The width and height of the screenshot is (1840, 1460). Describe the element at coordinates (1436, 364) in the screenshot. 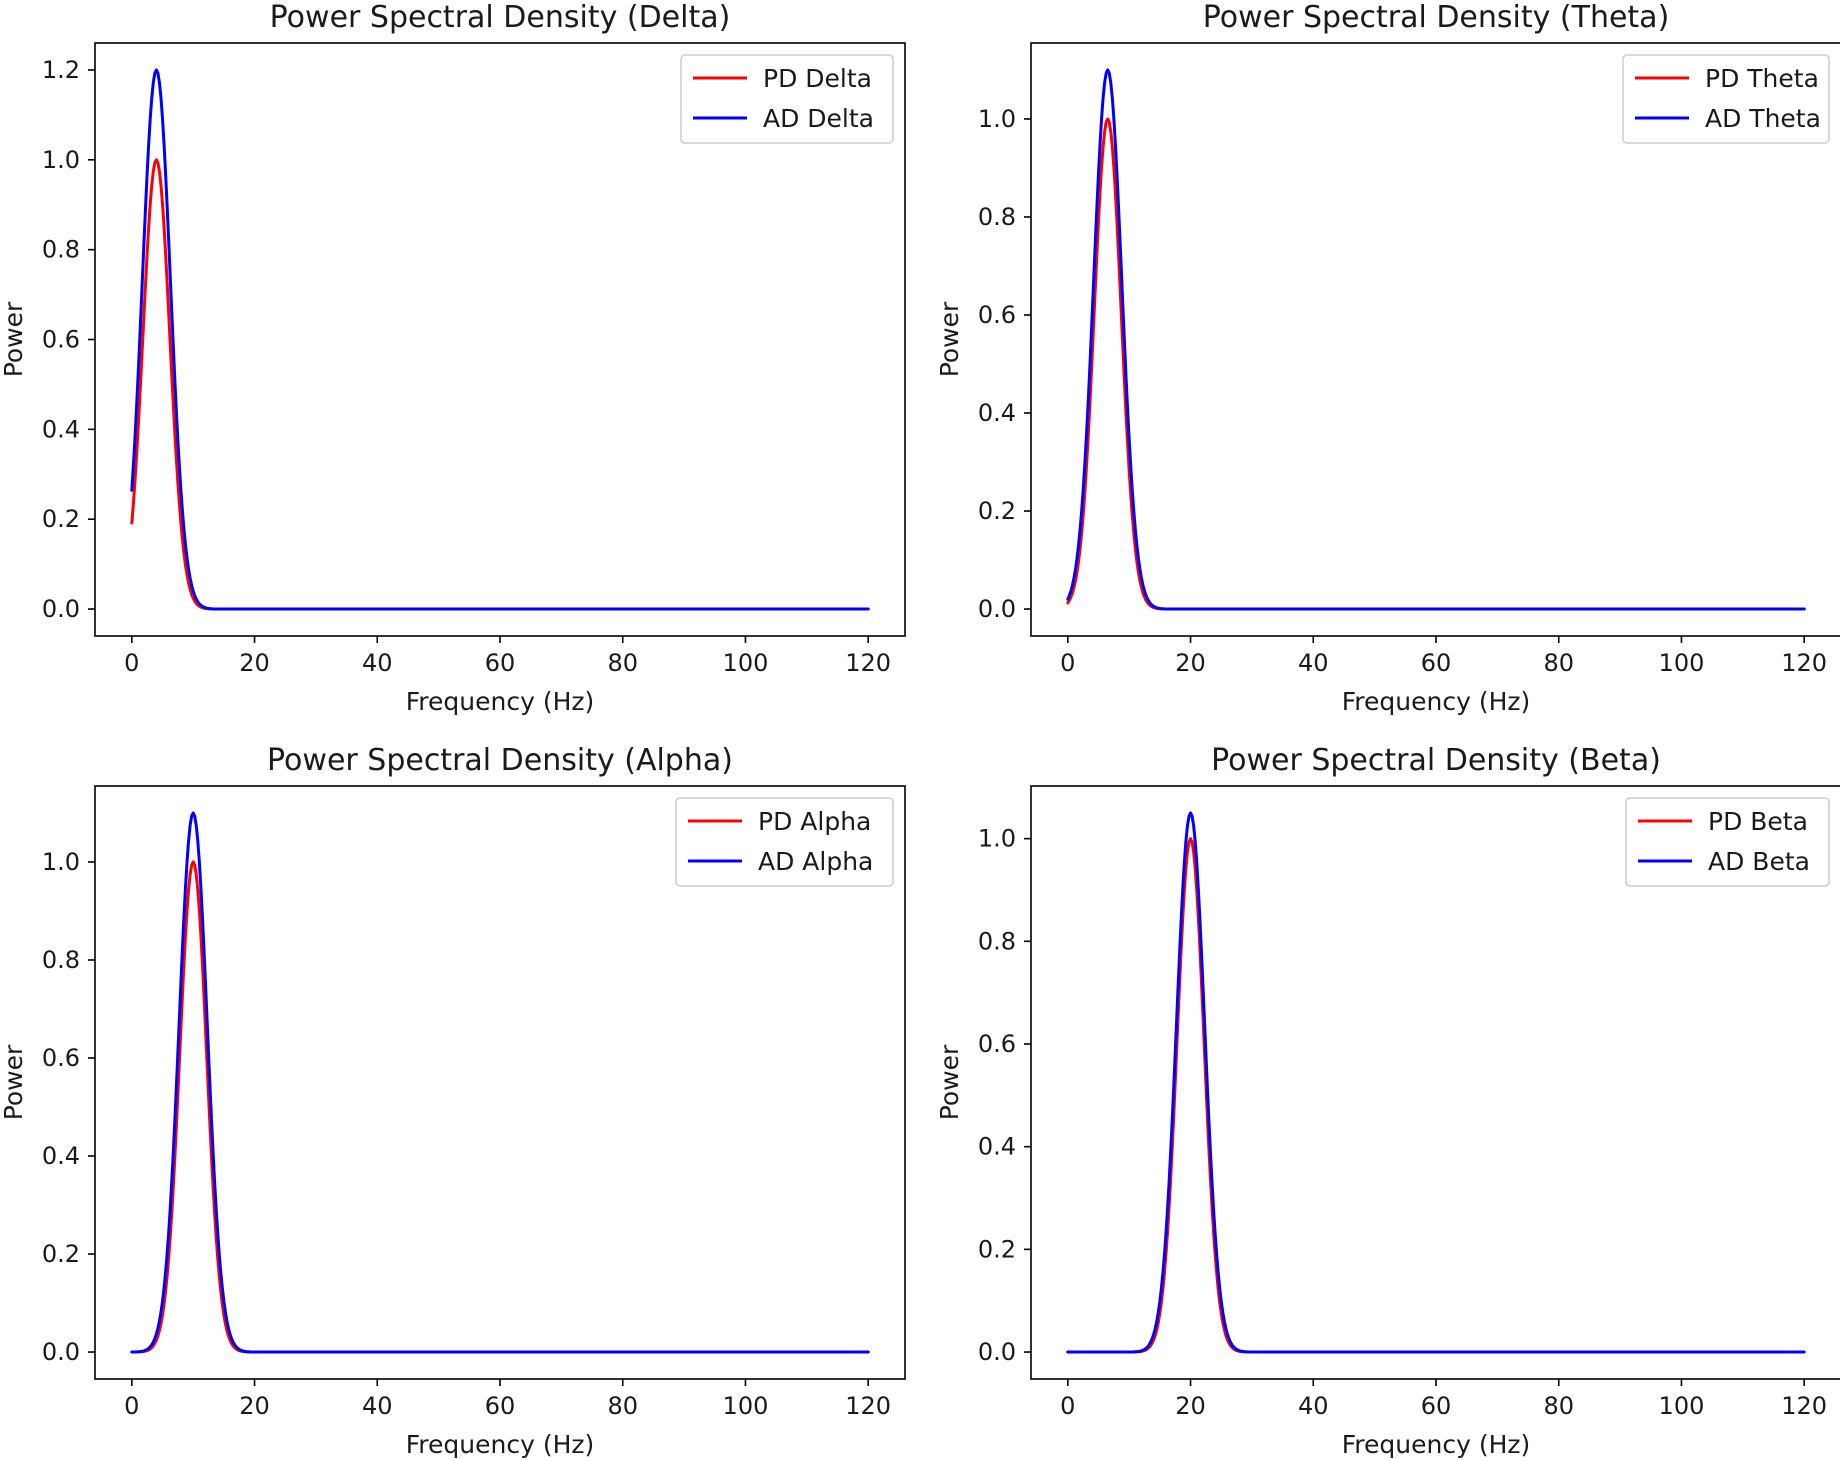

I see `series-line-pd-theta` at that location.